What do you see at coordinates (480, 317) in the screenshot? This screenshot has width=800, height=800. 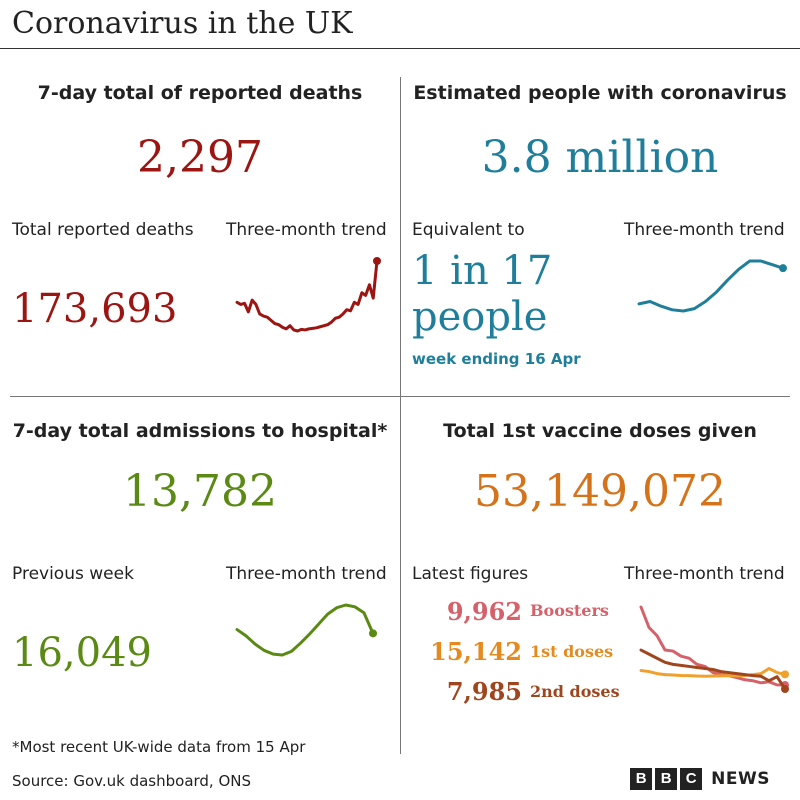 I see `infections-ratio-line2: people` at bounding box center [480, 317].